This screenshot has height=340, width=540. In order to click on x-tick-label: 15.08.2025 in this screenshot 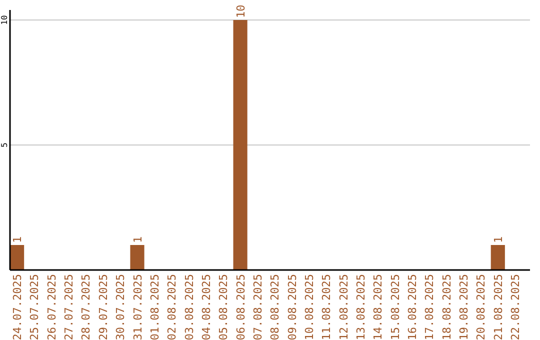, I will do `click(395, 307)`.